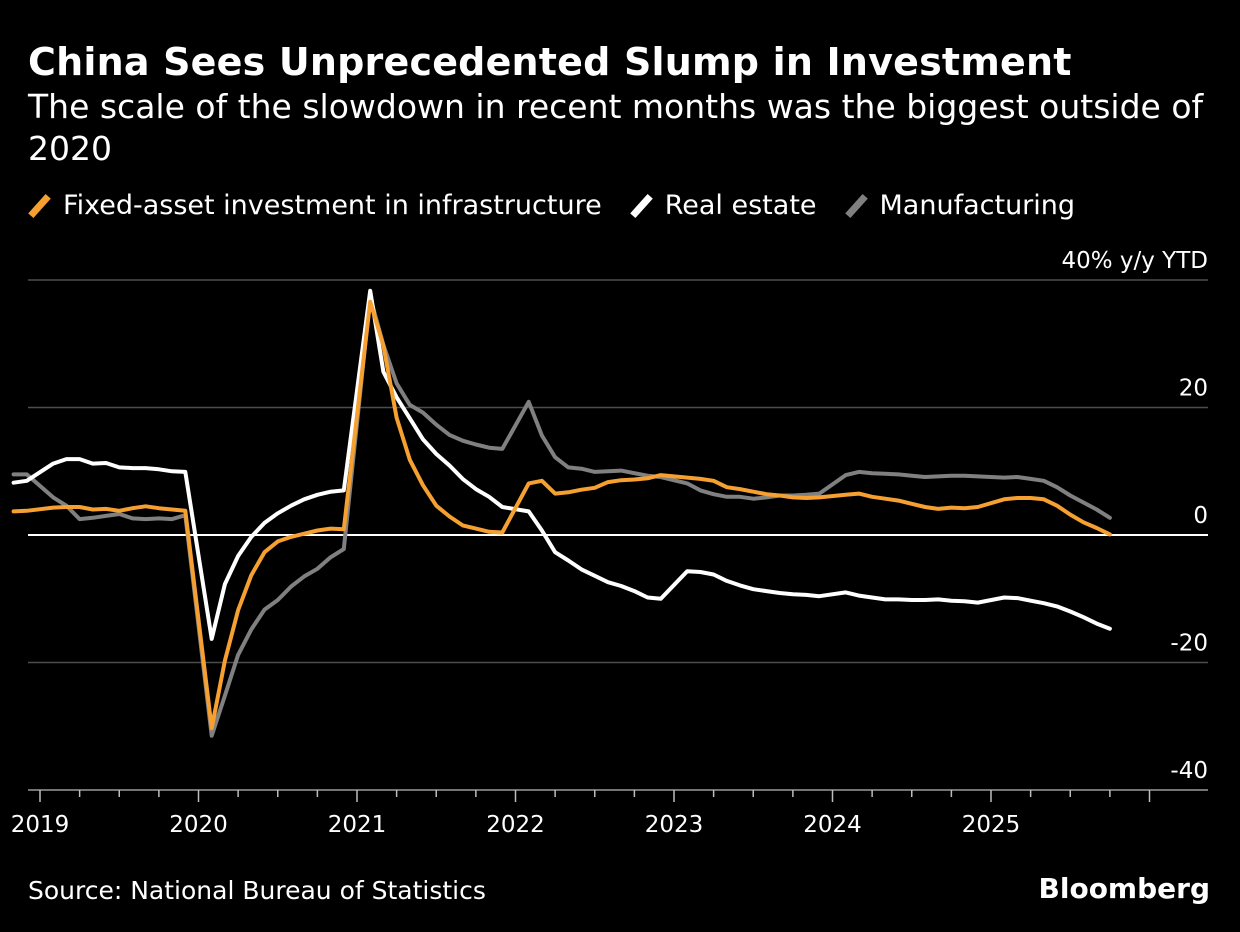 The width and height of the screenshot is (1240, 932). Describe the element at coordinates (740, 205) in the screenshot. I see `legend-label-real-estate: Real estate` at that location.